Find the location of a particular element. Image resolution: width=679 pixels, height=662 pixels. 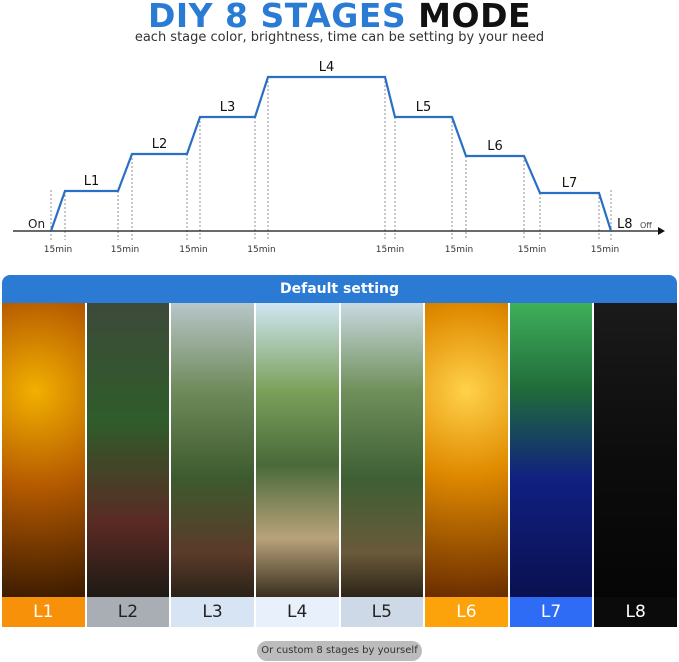

on-label: On is located at coordinates (36, 224).